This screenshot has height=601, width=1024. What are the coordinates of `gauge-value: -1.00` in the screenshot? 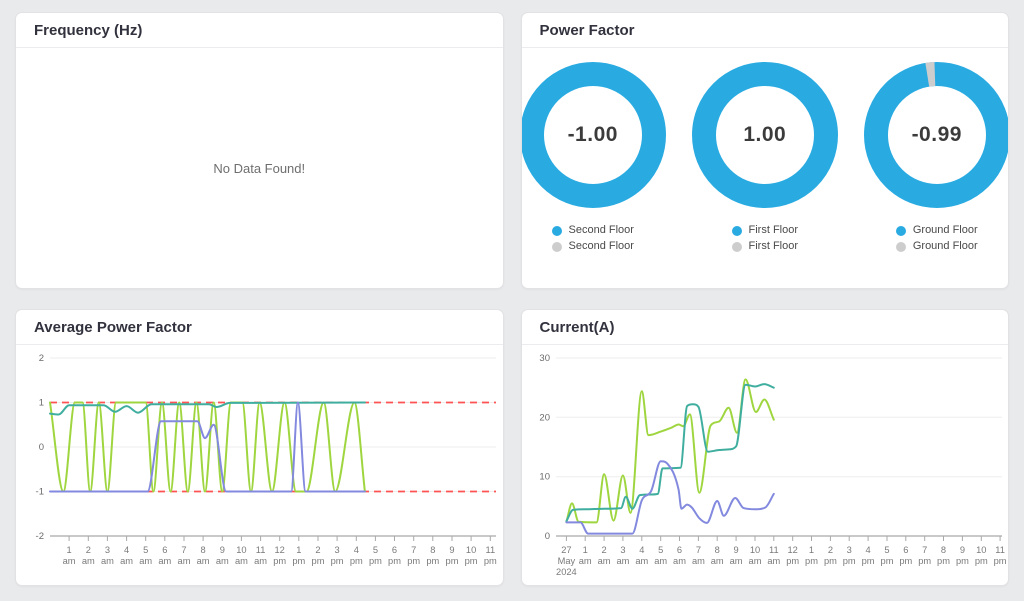 It's located at (592, 134).